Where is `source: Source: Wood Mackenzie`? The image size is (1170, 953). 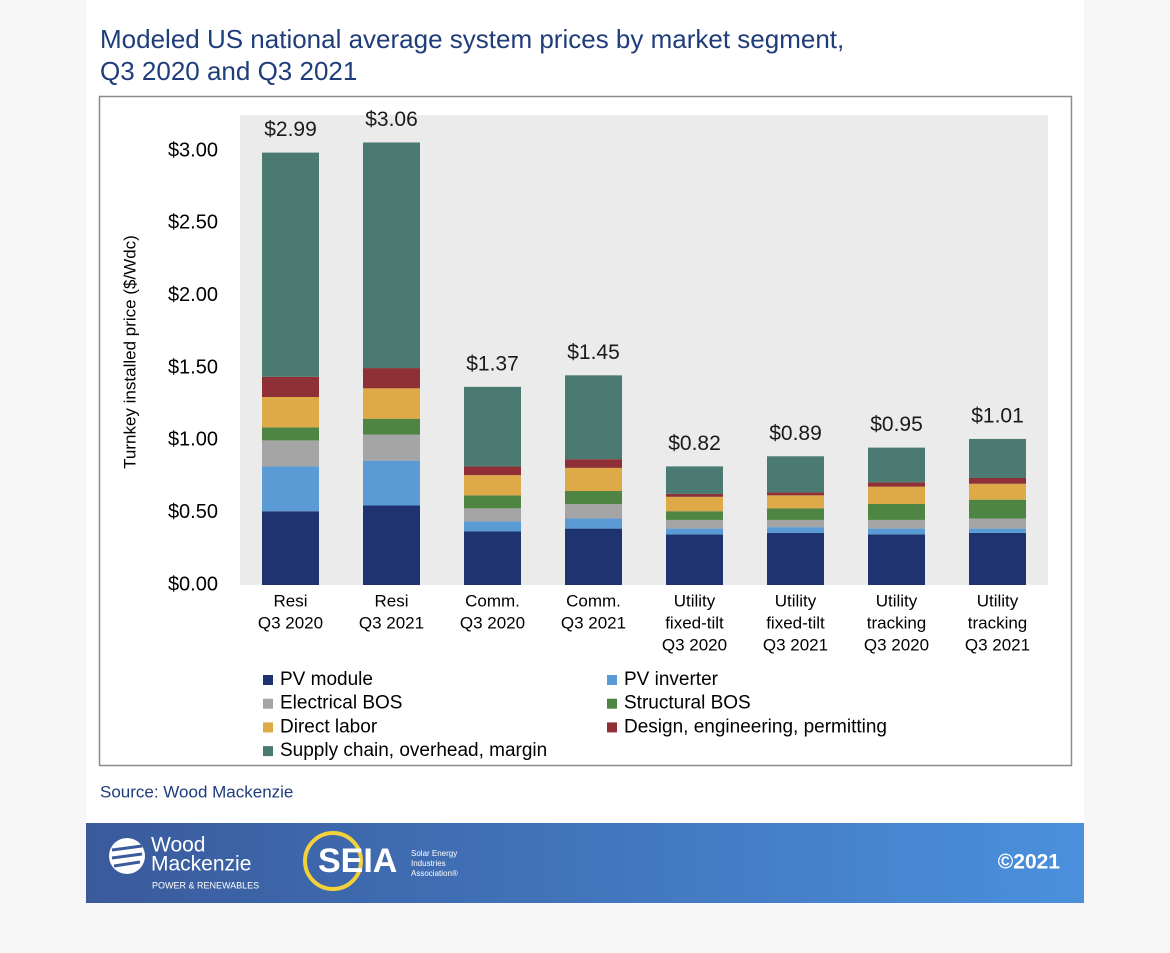
source: Source: Wood Mackenzie is located at coordinates (196, 791).